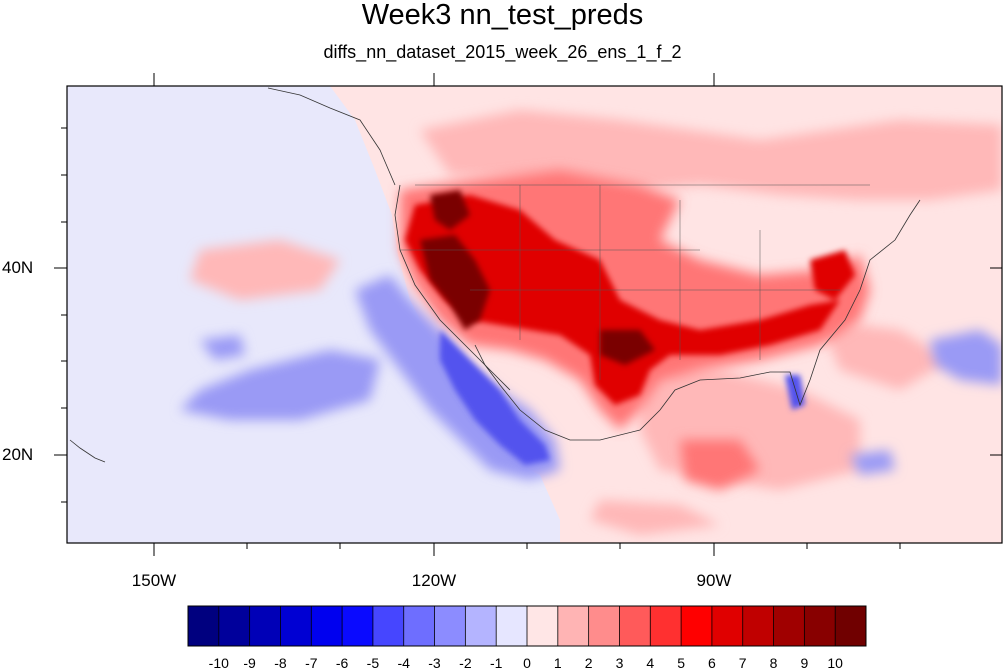 Image resolution: width=1005 pixels, height=672 pixels. What do you see at coordinates (249, 663) in the screenshot?
I see `colorbar-tick-label: -9` at bounding box center [249, 663].